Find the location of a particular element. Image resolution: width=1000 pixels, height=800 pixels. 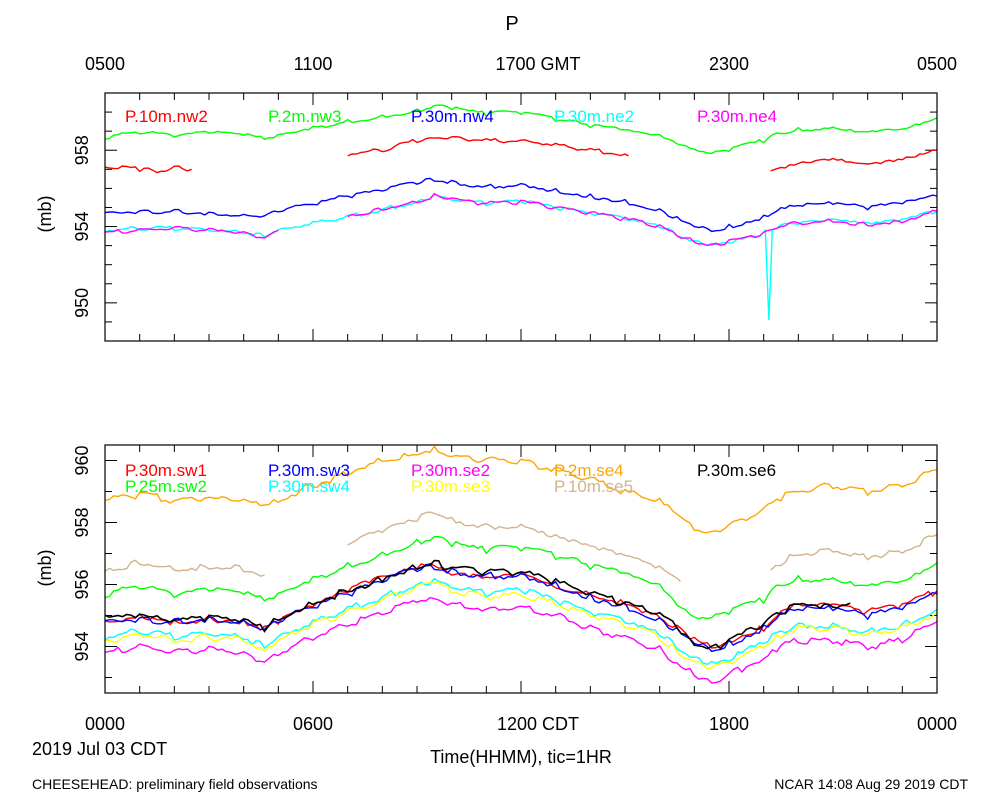

legend-P-30m-nw4: P.30m.nw4 is located at coordinates (452, 116).